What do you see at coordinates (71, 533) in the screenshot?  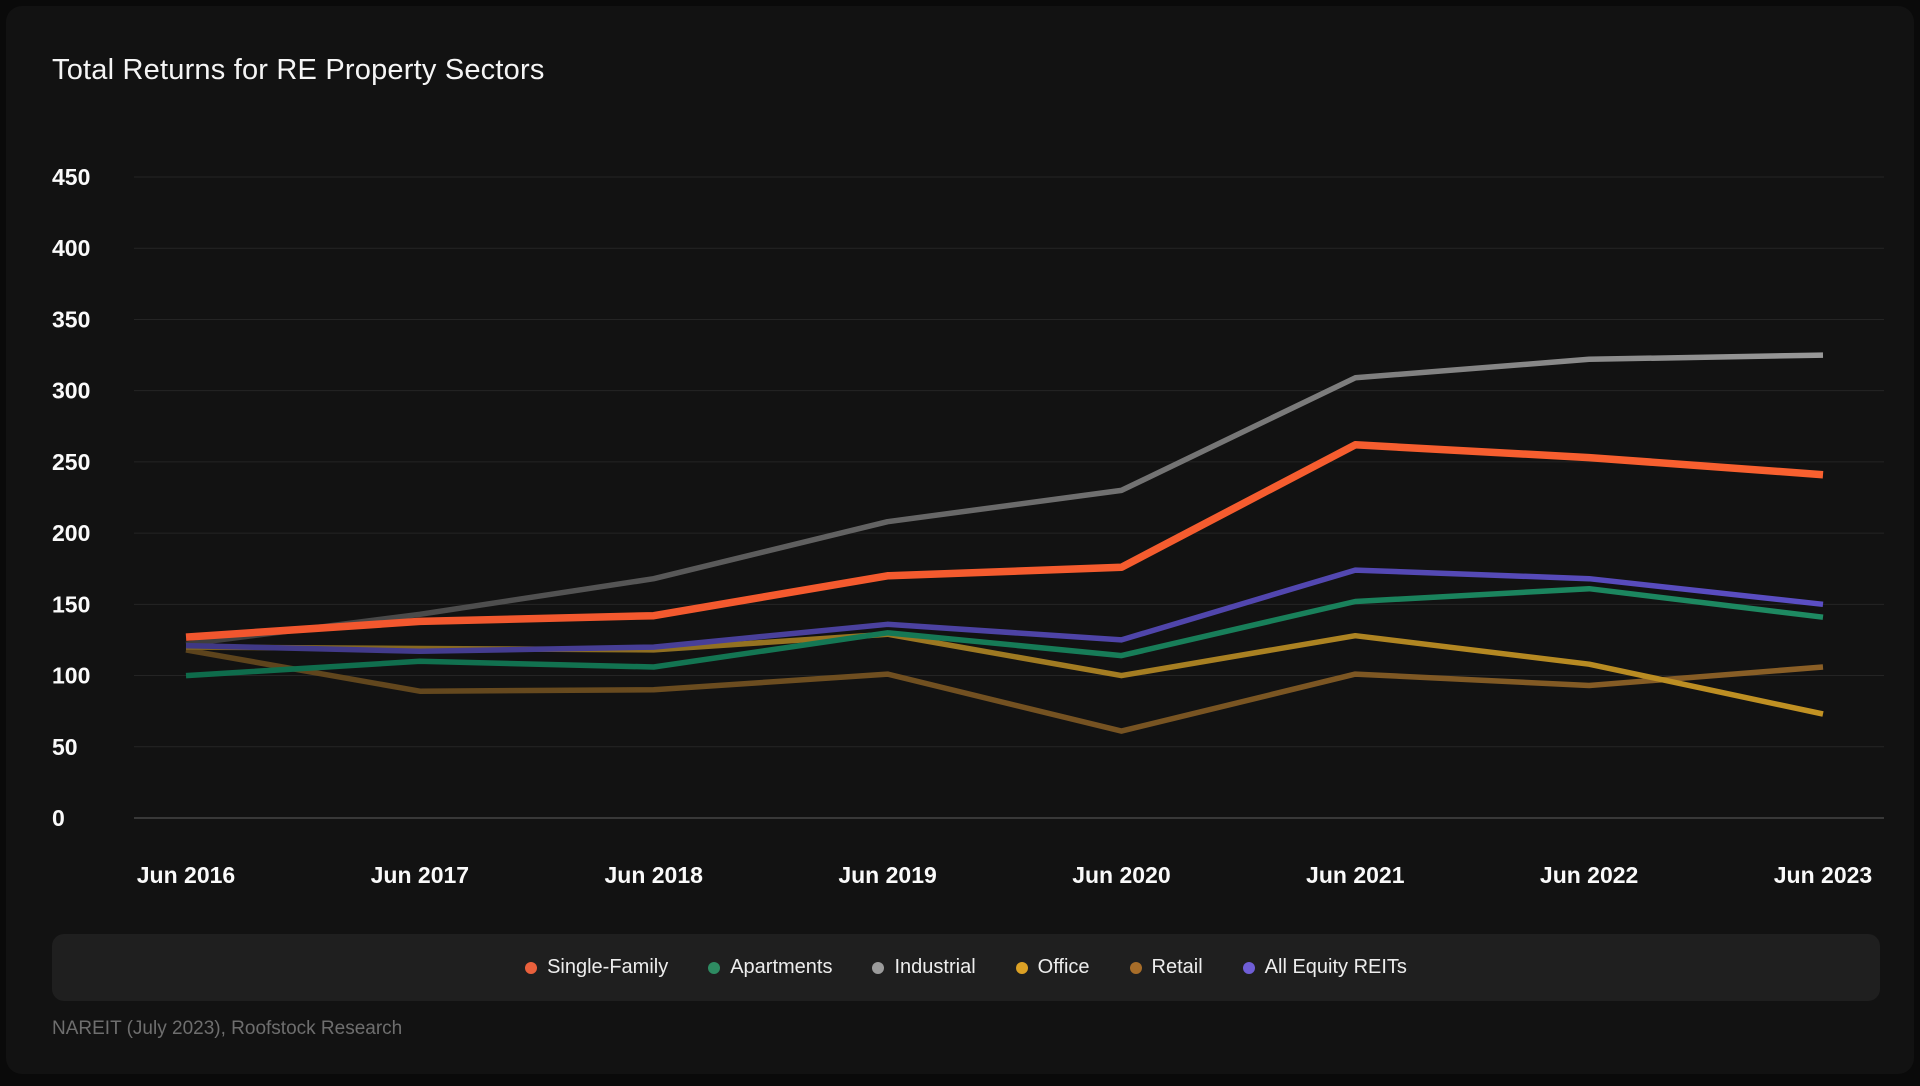 I see `y-axis-tick-label: 200` at bounding box center [71, 533].